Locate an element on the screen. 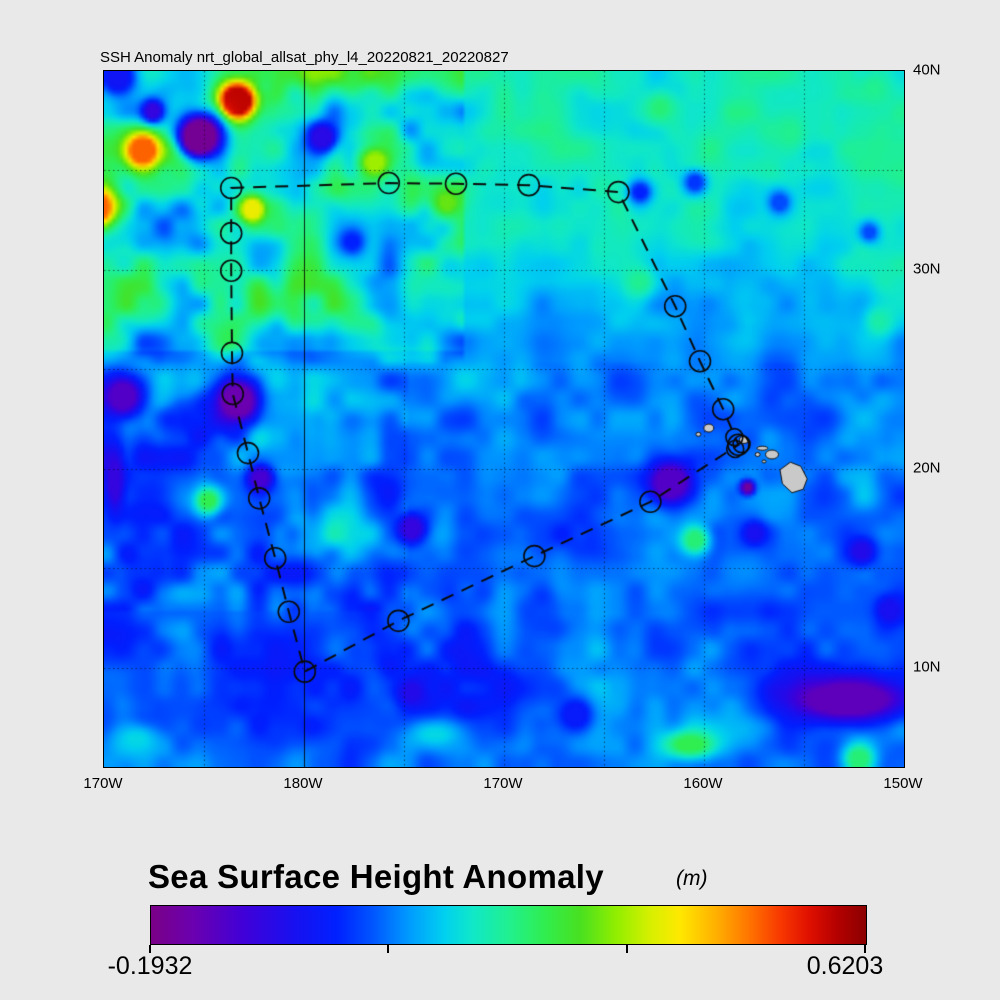  colorbar-max-label: 0.6203 is located at coordinates (845, 966).